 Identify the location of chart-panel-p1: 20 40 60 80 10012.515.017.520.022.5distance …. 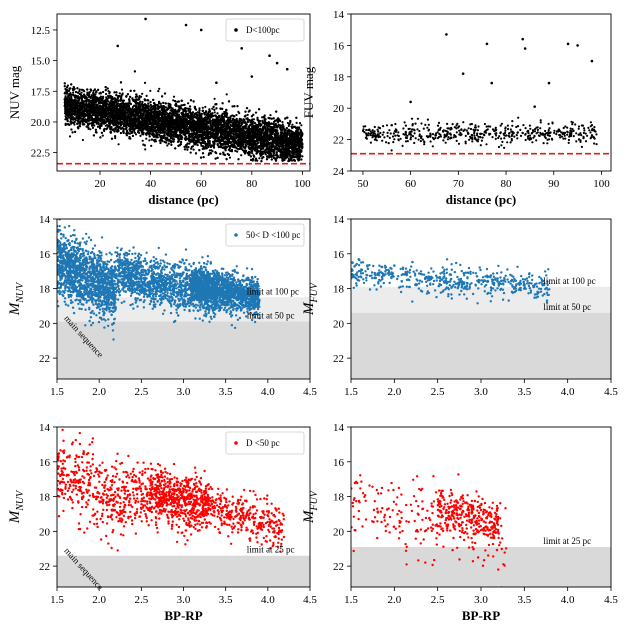
(159, 110).